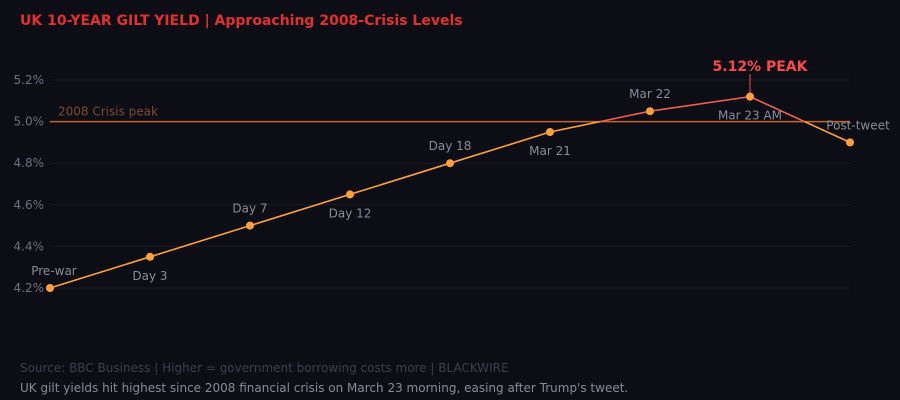 Image resolution: width=900 pixels, height=400 pixels. Describe the element at coordinates (29, 205) in the screenshot. I see `y-tick-label: 4.6%` at that location.